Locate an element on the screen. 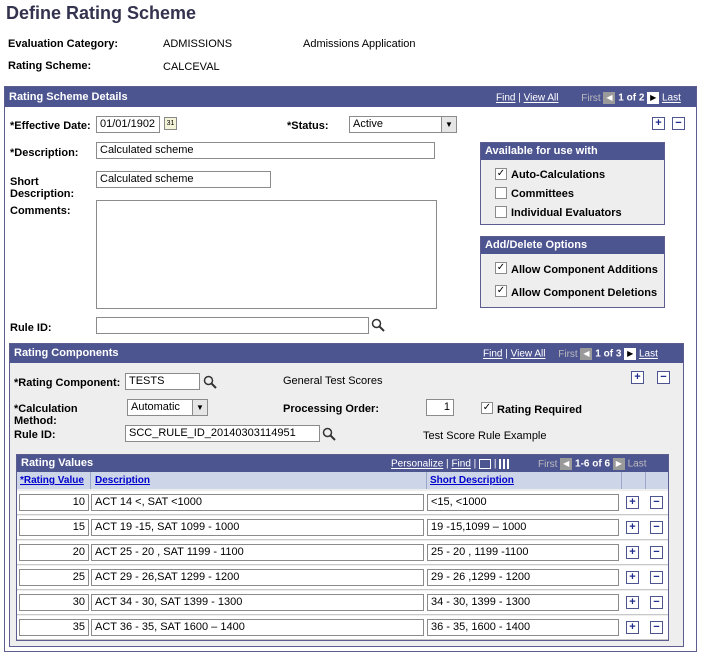  effective-date-input: 01/01/1902 is located at coordinates (128, 124).